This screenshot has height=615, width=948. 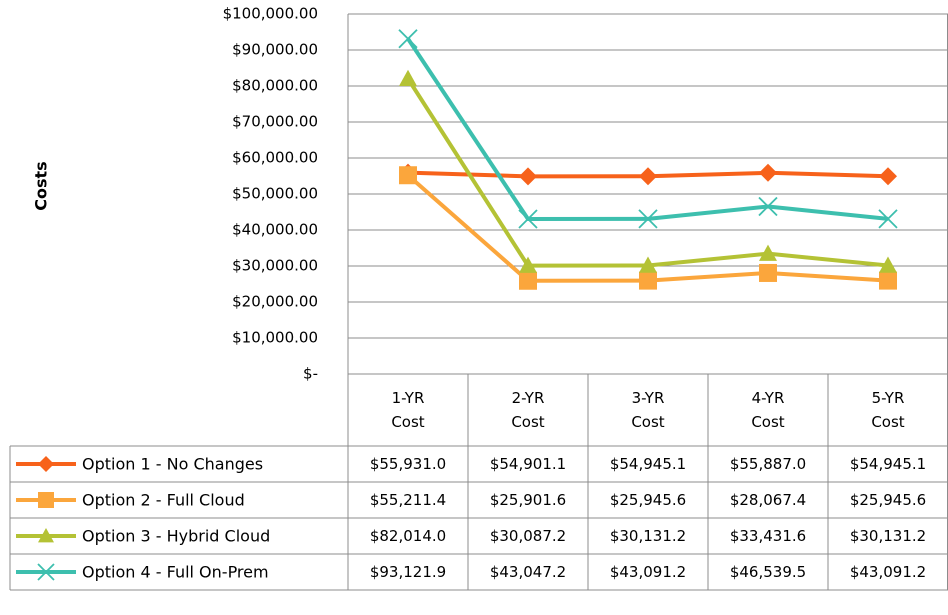 I want to click on y-tick-label: $70,000.00, so click(x=275, y=122).